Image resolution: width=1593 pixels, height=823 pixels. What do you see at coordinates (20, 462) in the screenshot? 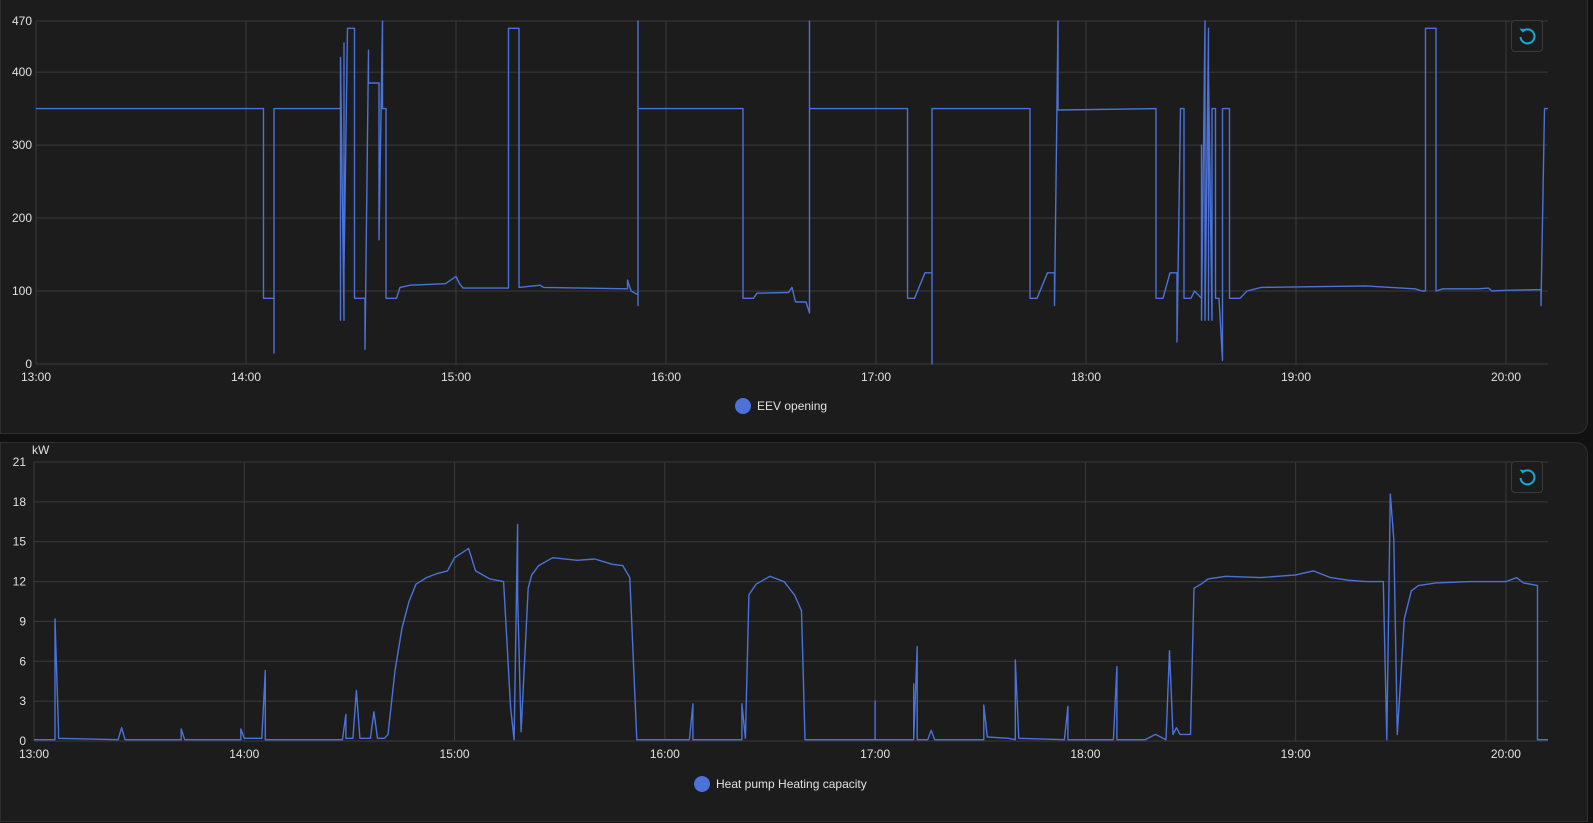
I see `y-tick-label: 21` at bounding box center [20, 462].